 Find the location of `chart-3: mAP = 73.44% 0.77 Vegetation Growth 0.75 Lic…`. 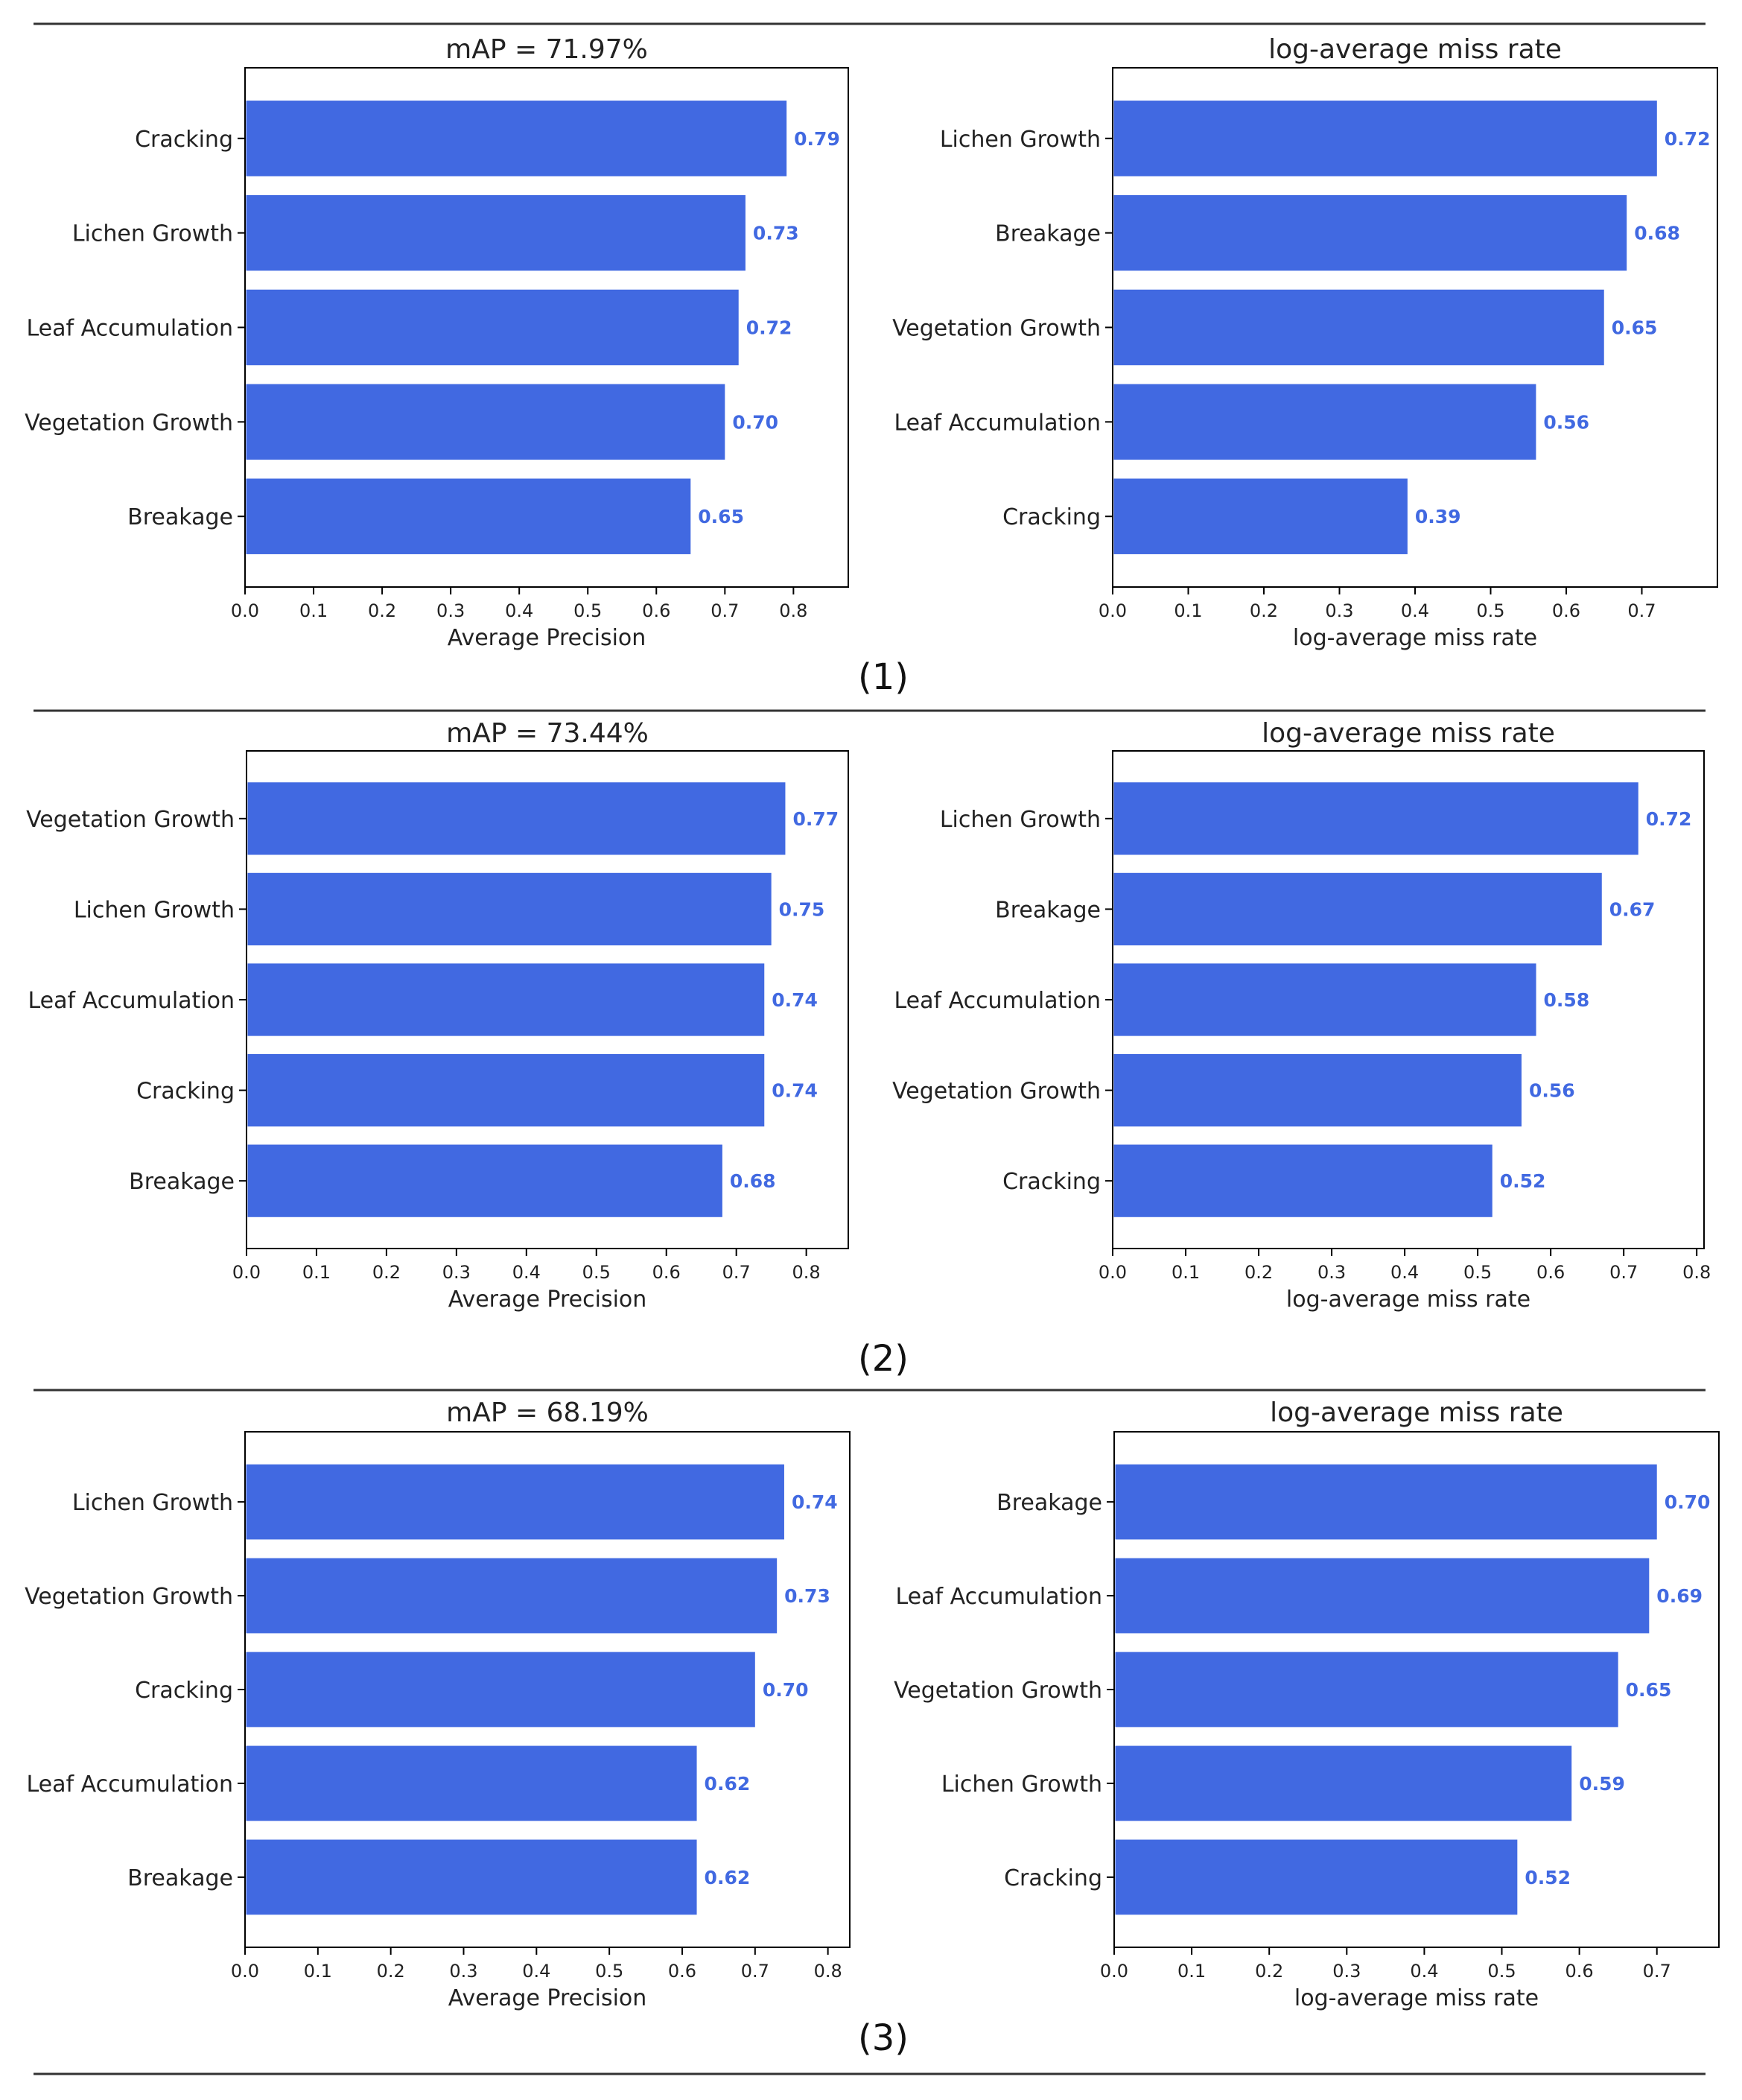

chart-3: mAP = 73.44% 0.77 Vegetation Growth 0.75 Lic… is located at coordinates (438, 1015).